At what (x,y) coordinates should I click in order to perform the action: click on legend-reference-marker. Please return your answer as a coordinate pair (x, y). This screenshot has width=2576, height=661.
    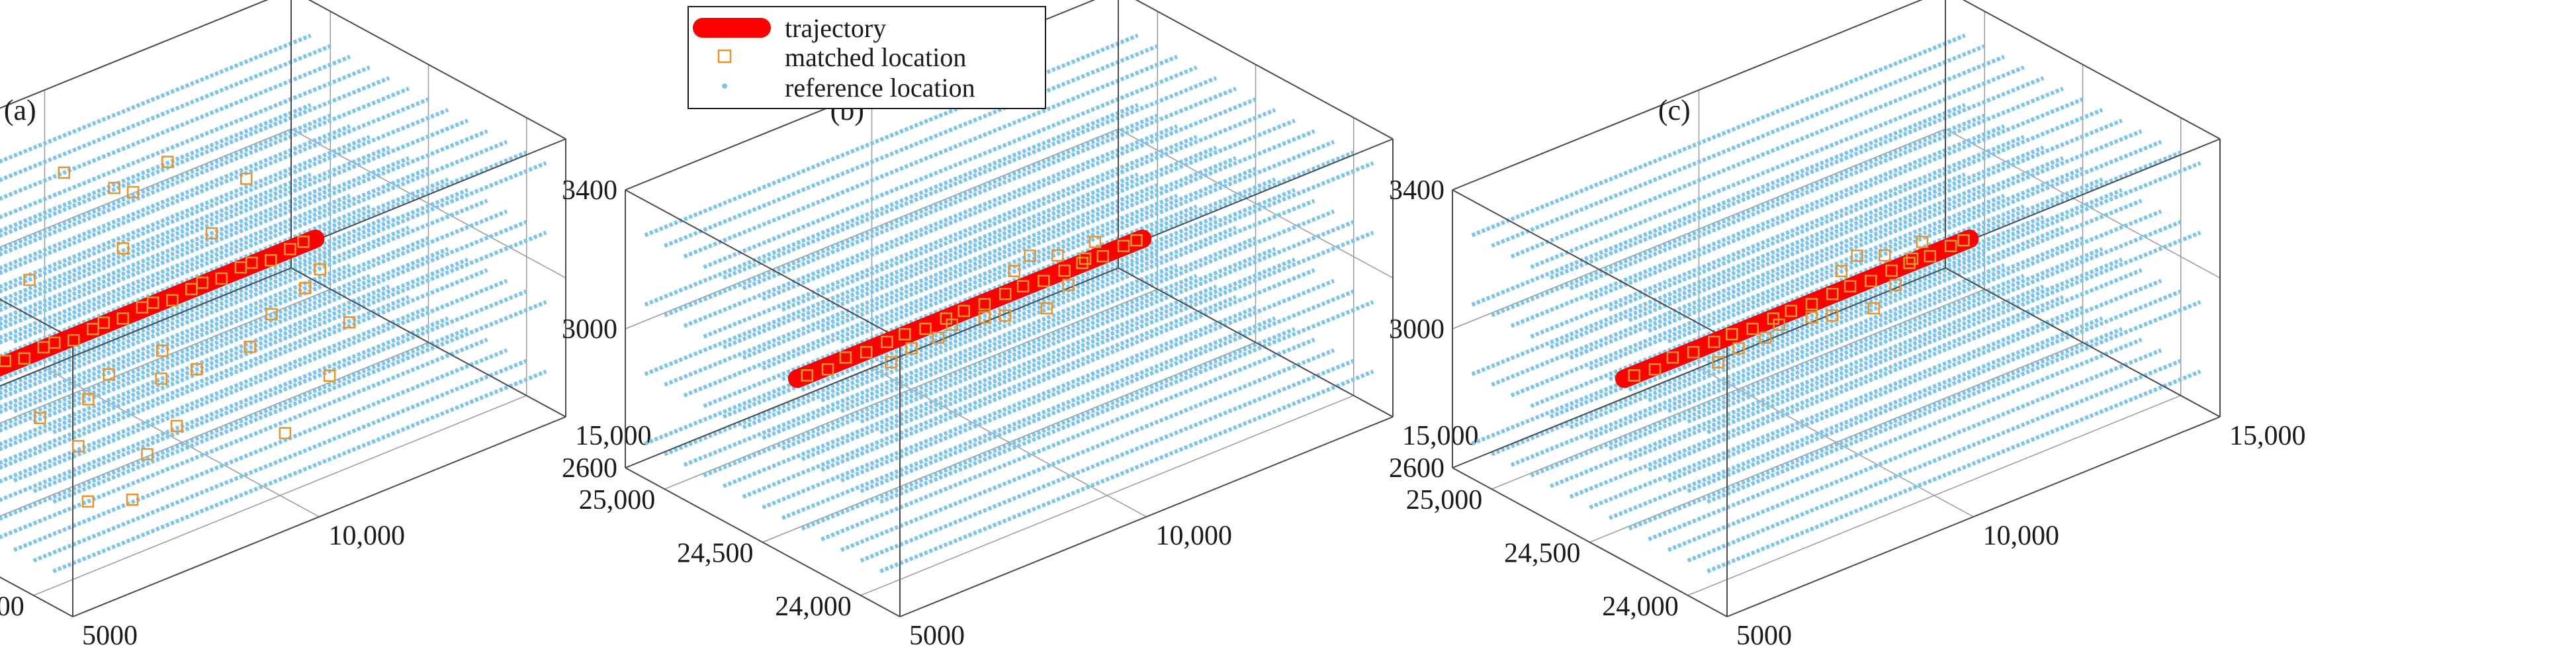
    Looking at the image, I should click on (724, 86).